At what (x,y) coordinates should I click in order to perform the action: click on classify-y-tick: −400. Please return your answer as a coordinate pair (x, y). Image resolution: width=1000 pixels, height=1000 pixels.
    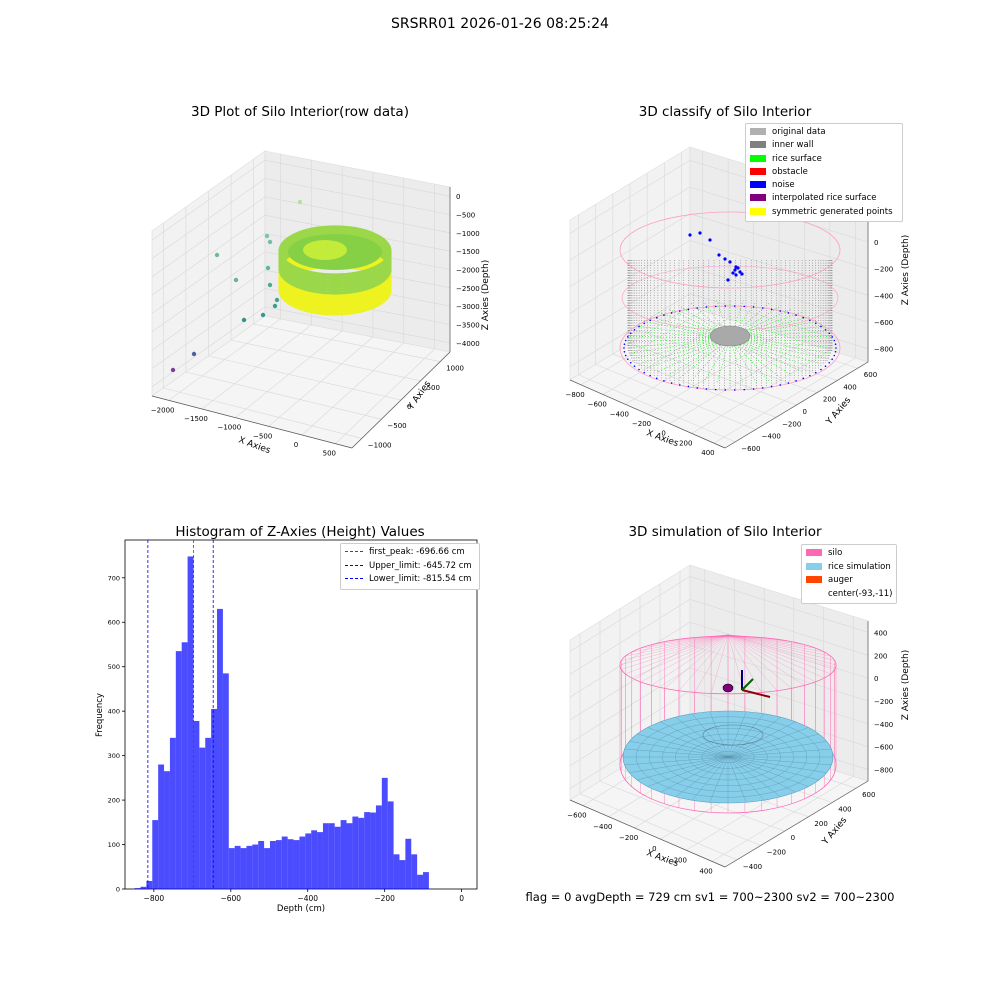
    Looking at the image, I should click on (771, 437).